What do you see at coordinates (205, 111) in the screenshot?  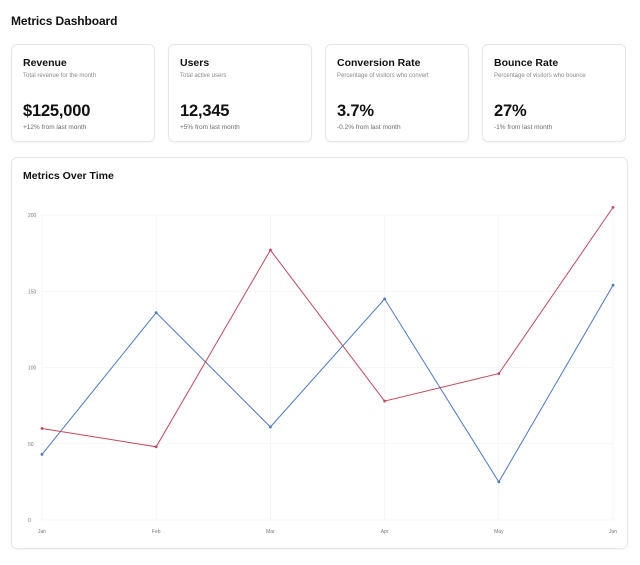 I see `card-value: 12,345` at bounding box center [205, 111].